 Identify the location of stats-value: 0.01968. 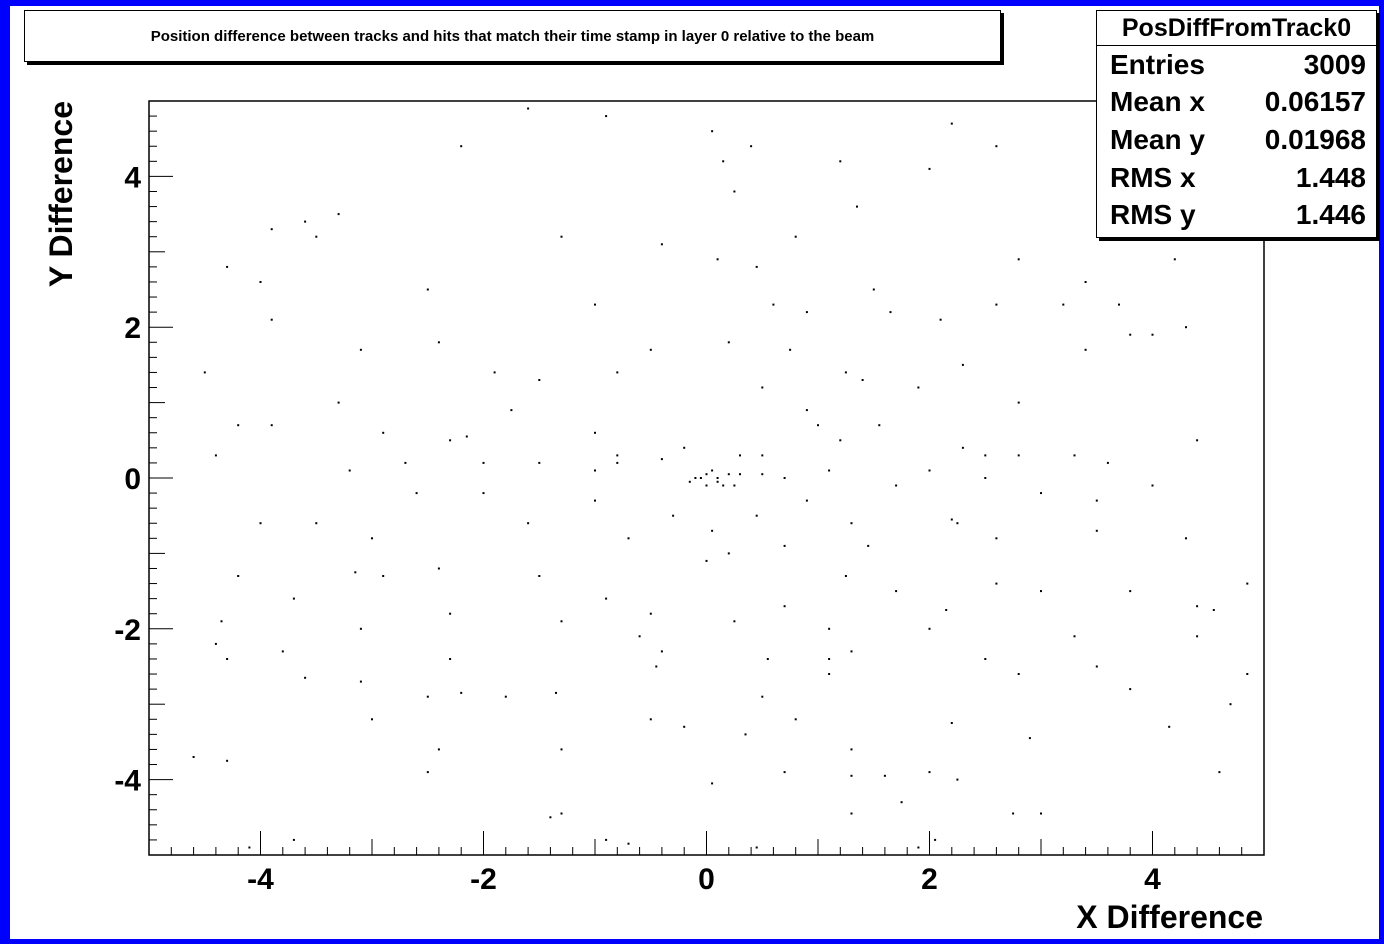
(1315, 139).